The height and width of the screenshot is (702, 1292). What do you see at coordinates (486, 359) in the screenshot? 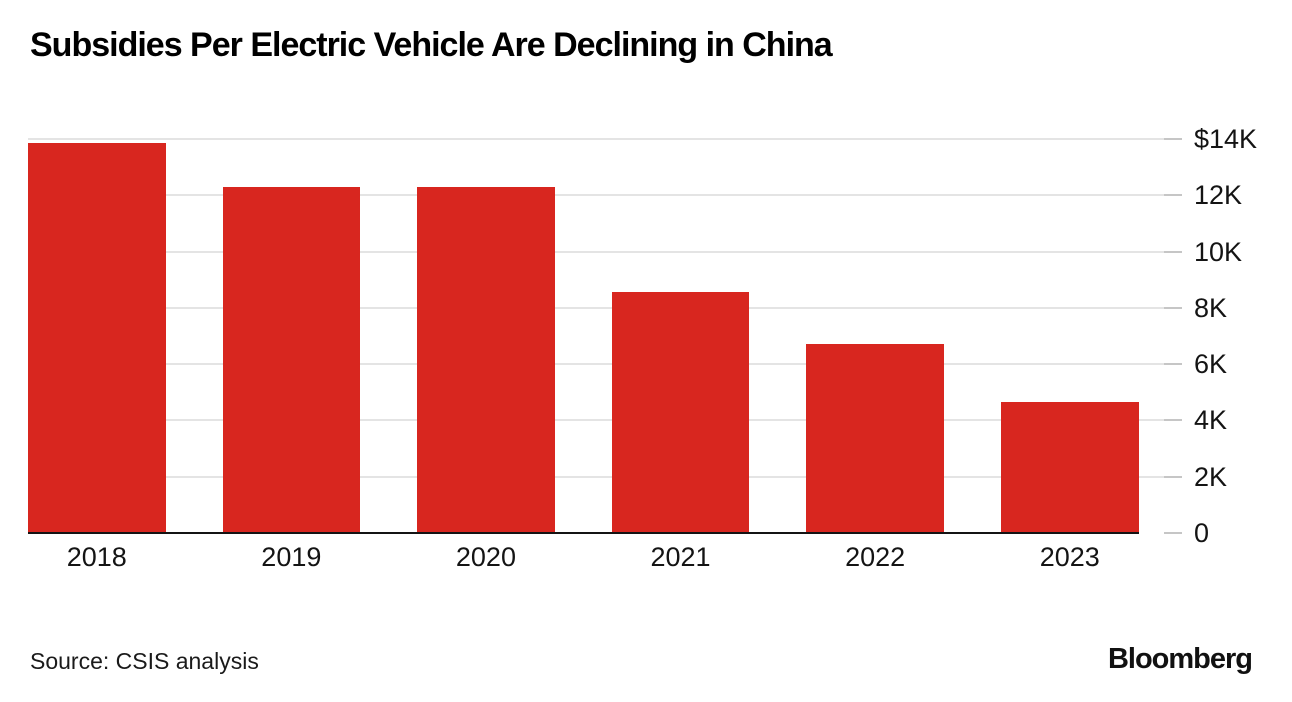
I see `bar-2020` at bounding box center [486, 359].